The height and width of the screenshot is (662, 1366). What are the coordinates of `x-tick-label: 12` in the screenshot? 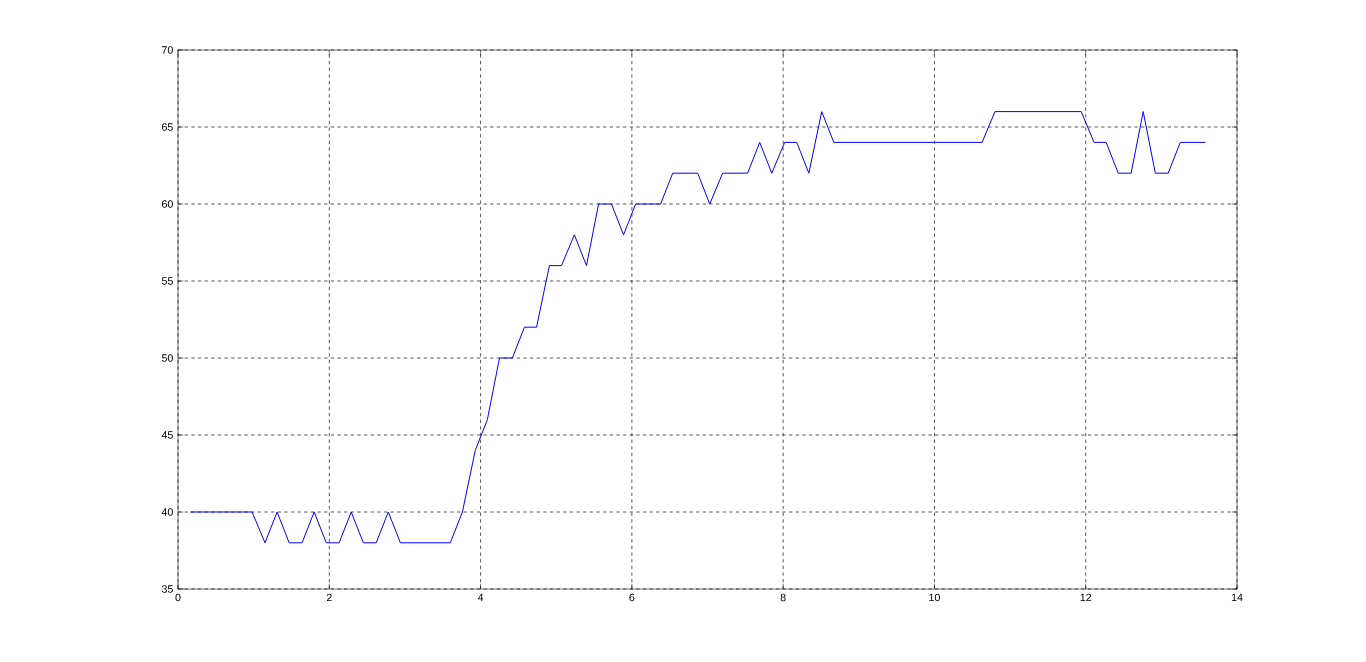 It's located at (1086, 597).